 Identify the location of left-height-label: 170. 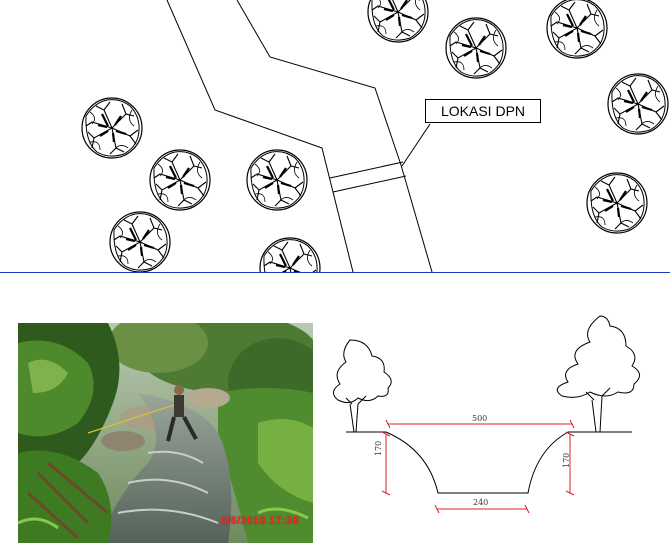
(378, 448).